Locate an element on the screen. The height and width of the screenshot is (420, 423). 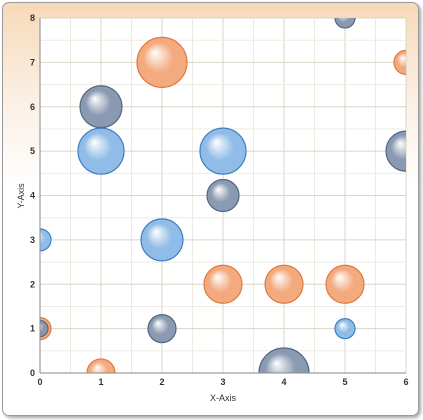
y-tick-label: 1 is located at coordinates (32, 329).